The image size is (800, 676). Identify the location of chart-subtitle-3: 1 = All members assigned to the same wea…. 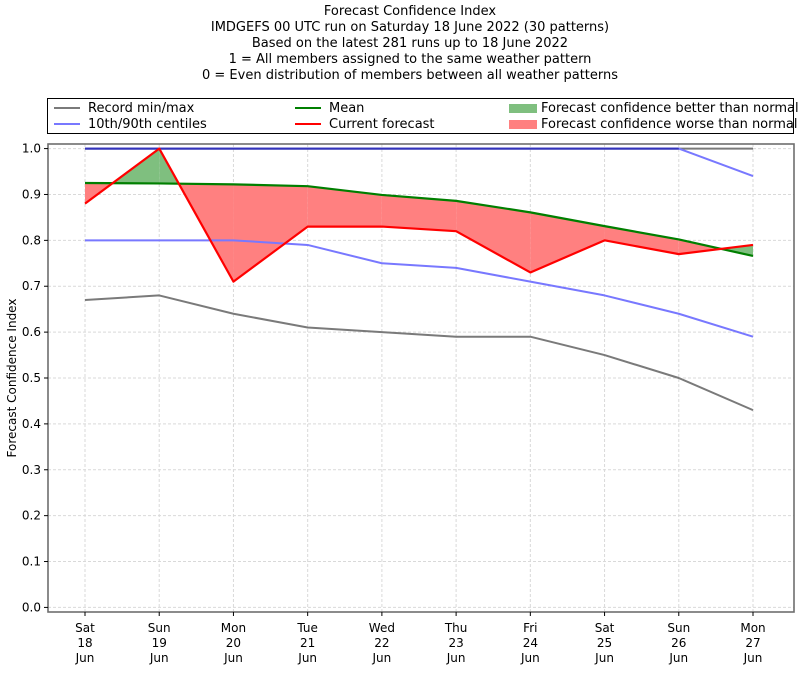
(410, 59).